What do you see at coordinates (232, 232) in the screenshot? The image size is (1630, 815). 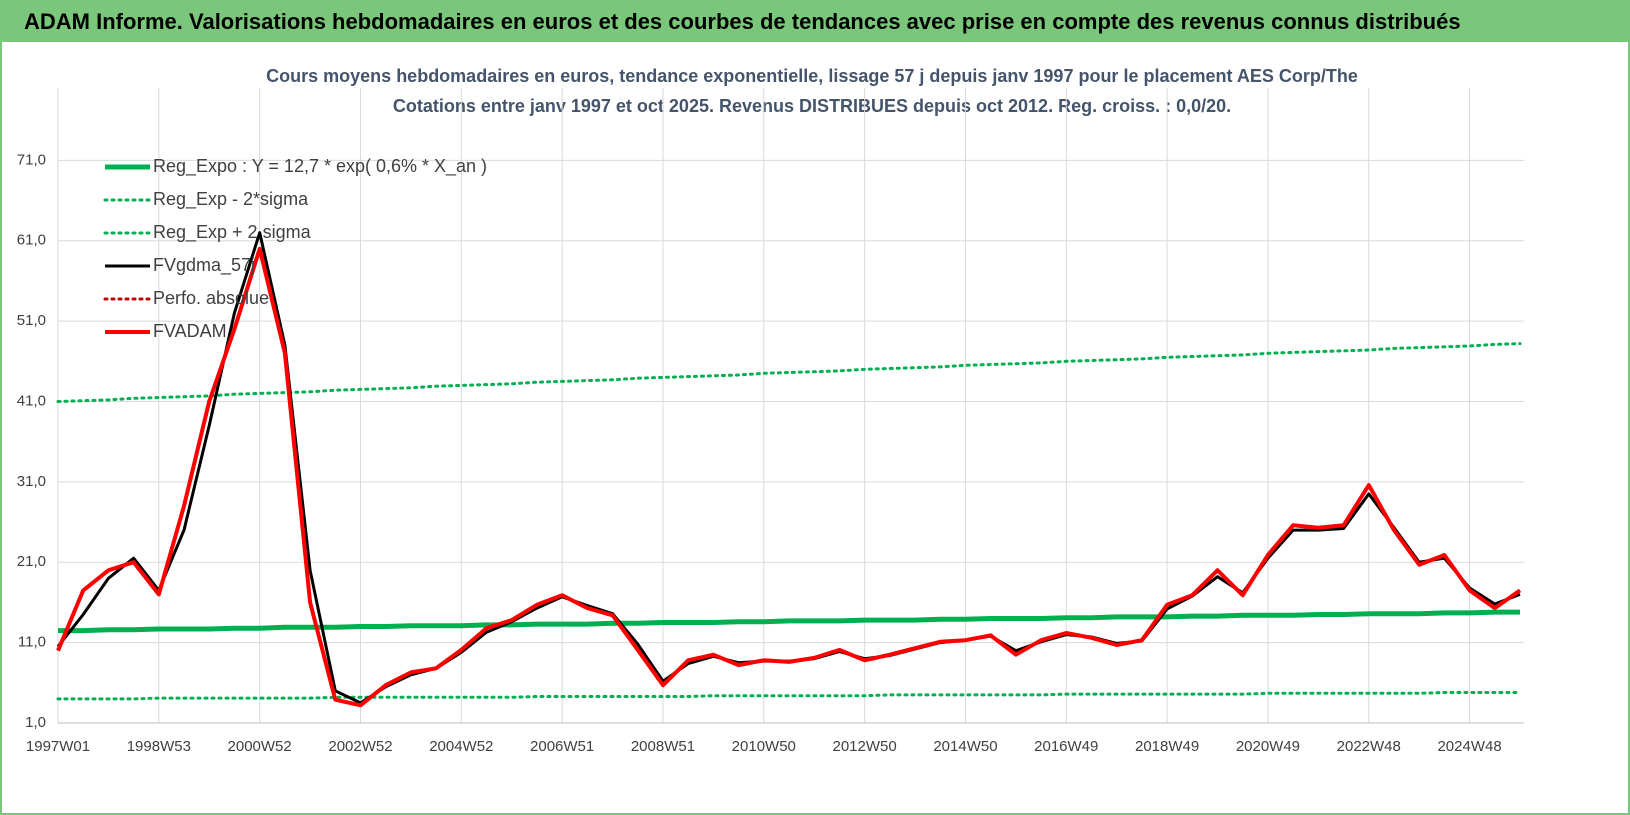 I see `legend-label: Reg_Exp + 2 sigma` at bounding box center [232, 232].